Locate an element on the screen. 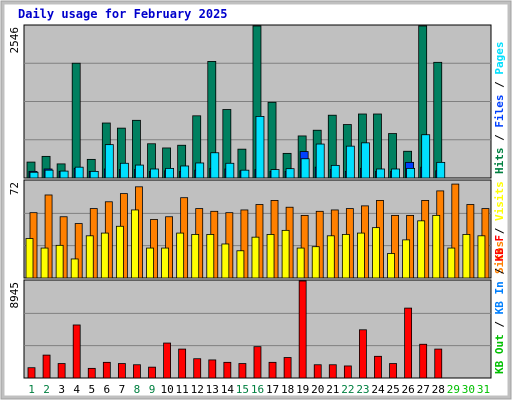 The image size is (512, 404). axis-label-part: Sites is located at coordinates (499, 257).